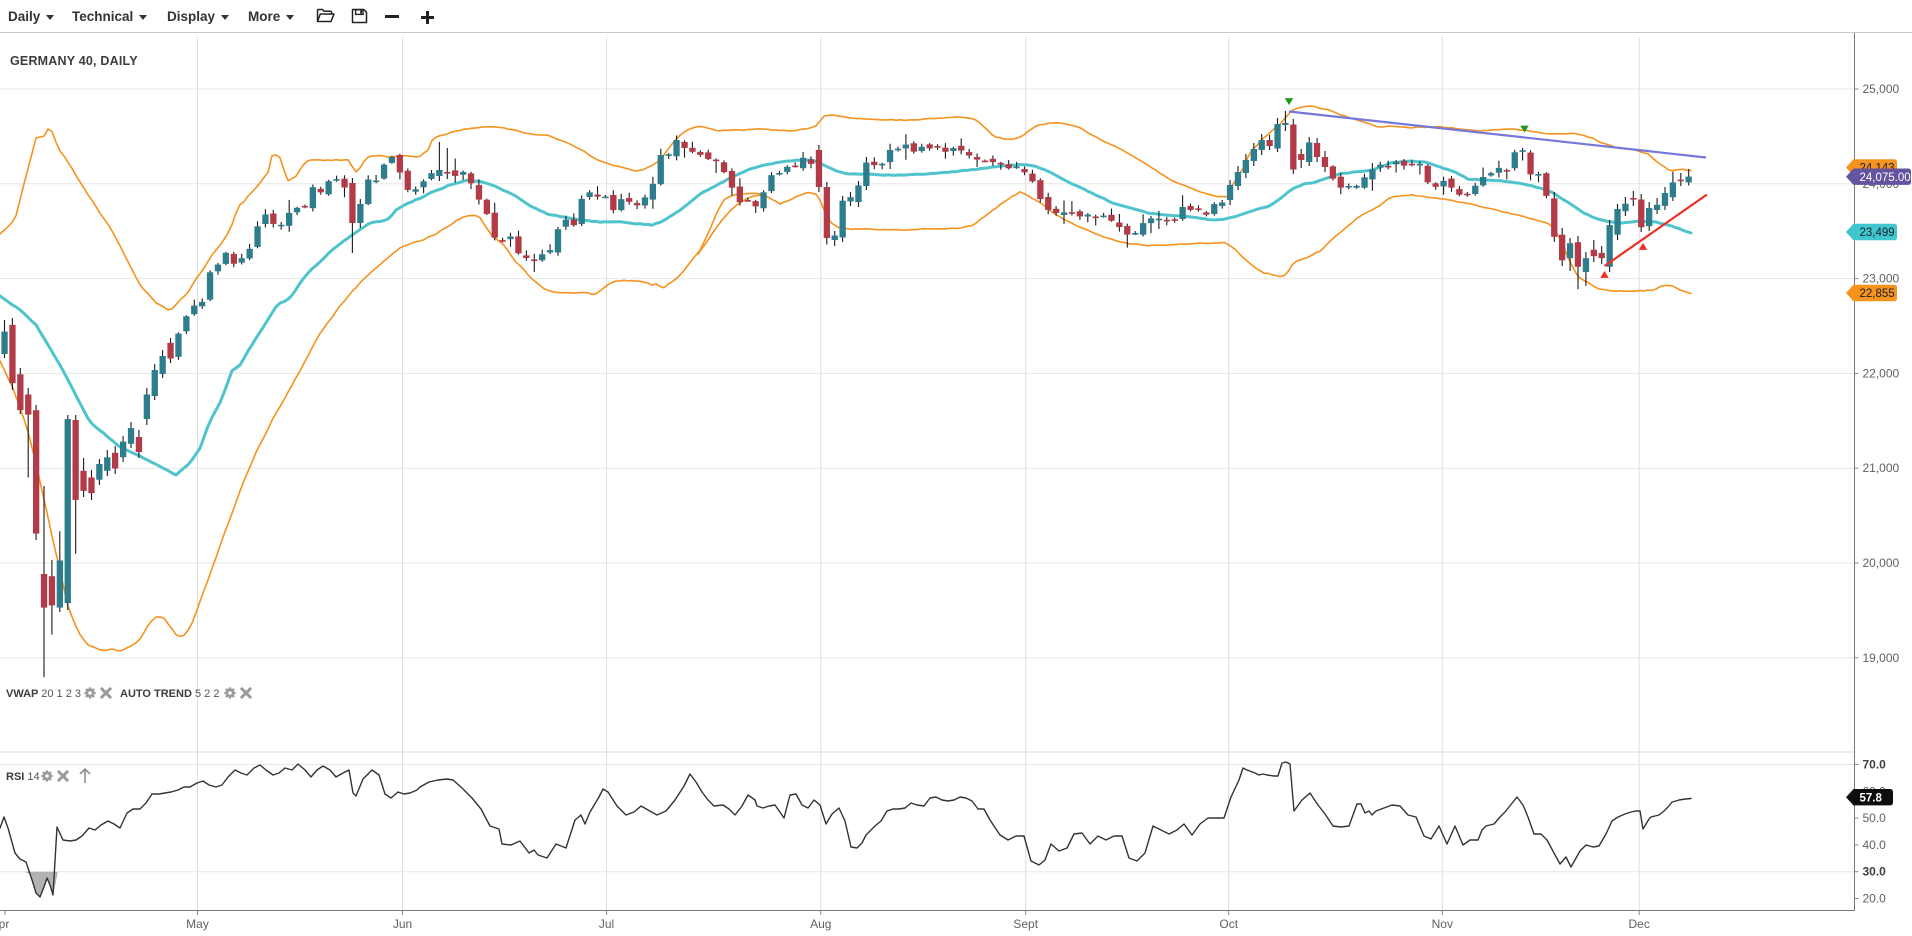 The height and width of the screenshot is (936, 1912). I want to click on svg-text: May, so click(197, 924).